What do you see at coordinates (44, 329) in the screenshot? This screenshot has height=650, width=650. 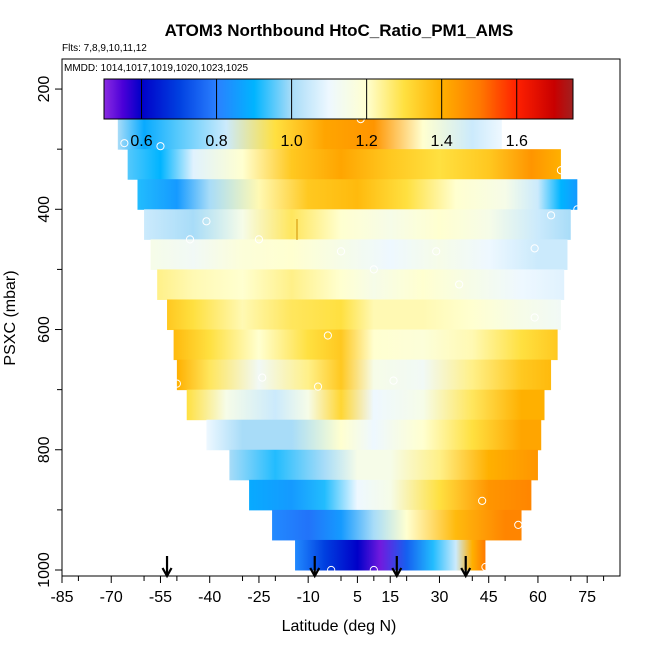 I see `y-tick-label: 600` at bounding box center [44, 329].